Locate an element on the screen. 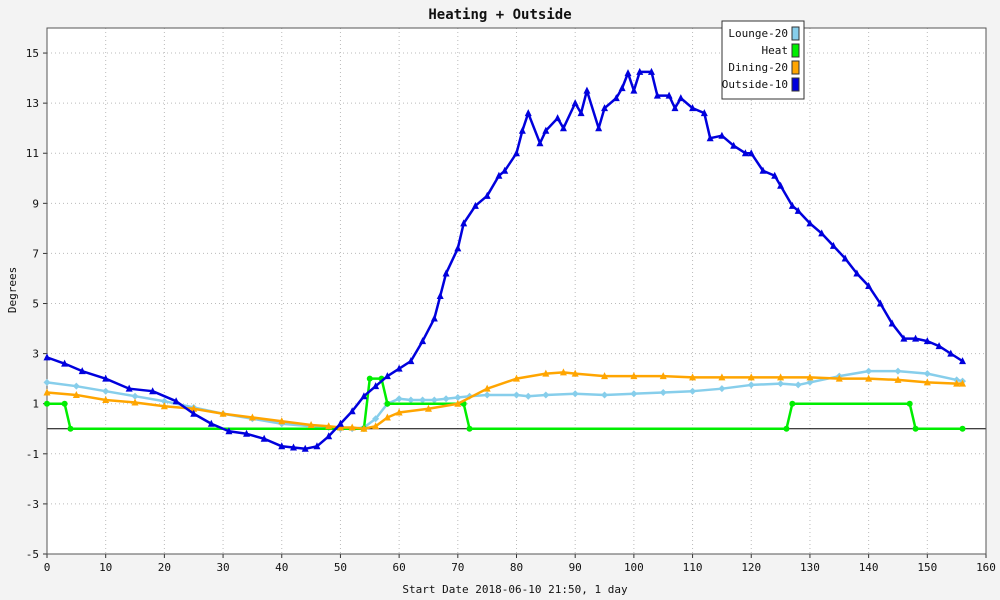  y-tick-label: -1 is located at coordinates (32, 454).